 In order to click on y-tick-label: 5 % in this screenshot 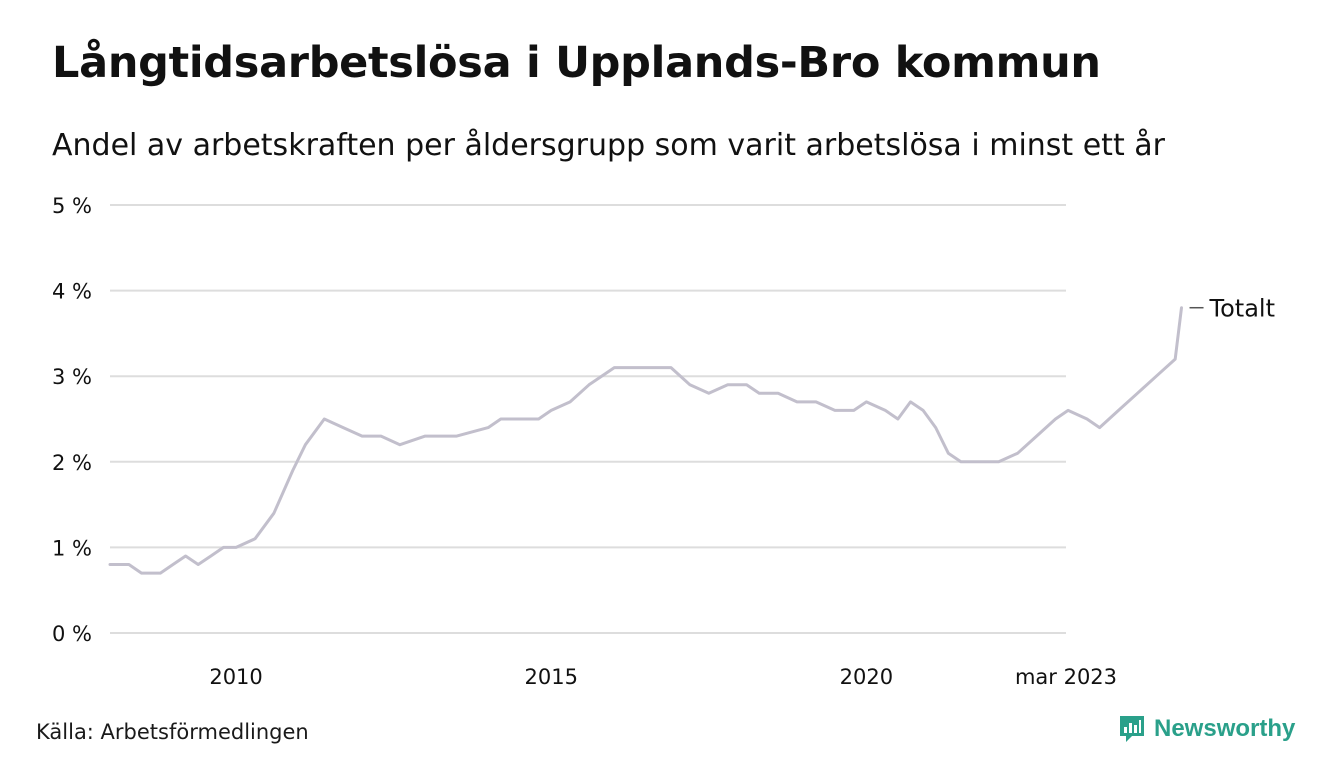, I will do `click(72, 206)`.